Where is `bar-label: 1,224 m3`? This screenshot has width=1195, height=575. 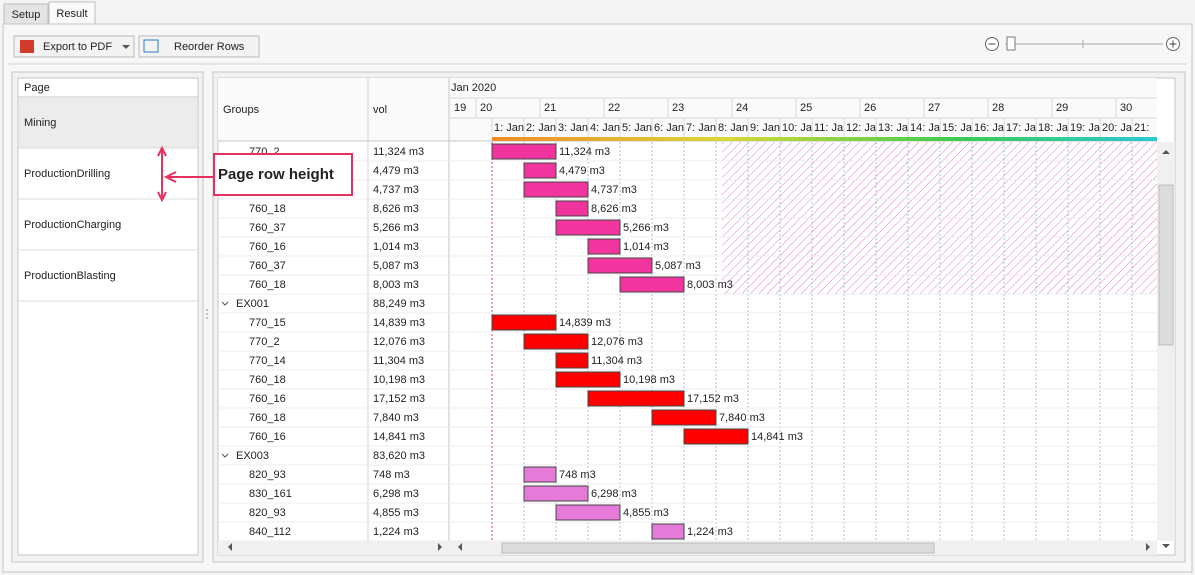
bar-label: 1,224 m3 is located at coordinates (710, 532).